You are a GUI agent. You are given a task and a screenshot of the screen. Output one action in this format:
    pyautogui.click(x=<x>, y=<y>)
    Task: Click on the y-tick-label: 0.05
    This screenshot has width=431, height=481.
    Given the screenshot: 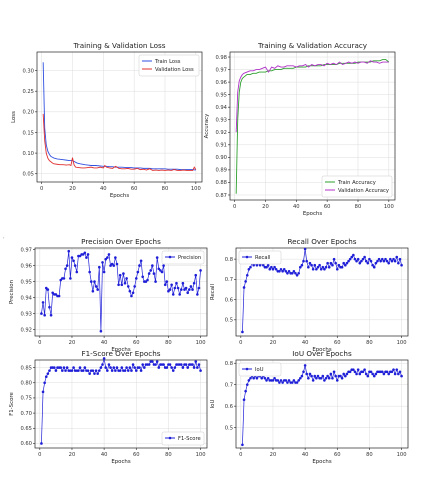 What is the action you would take?
    pyautogui.click(x=28, y=175)
    